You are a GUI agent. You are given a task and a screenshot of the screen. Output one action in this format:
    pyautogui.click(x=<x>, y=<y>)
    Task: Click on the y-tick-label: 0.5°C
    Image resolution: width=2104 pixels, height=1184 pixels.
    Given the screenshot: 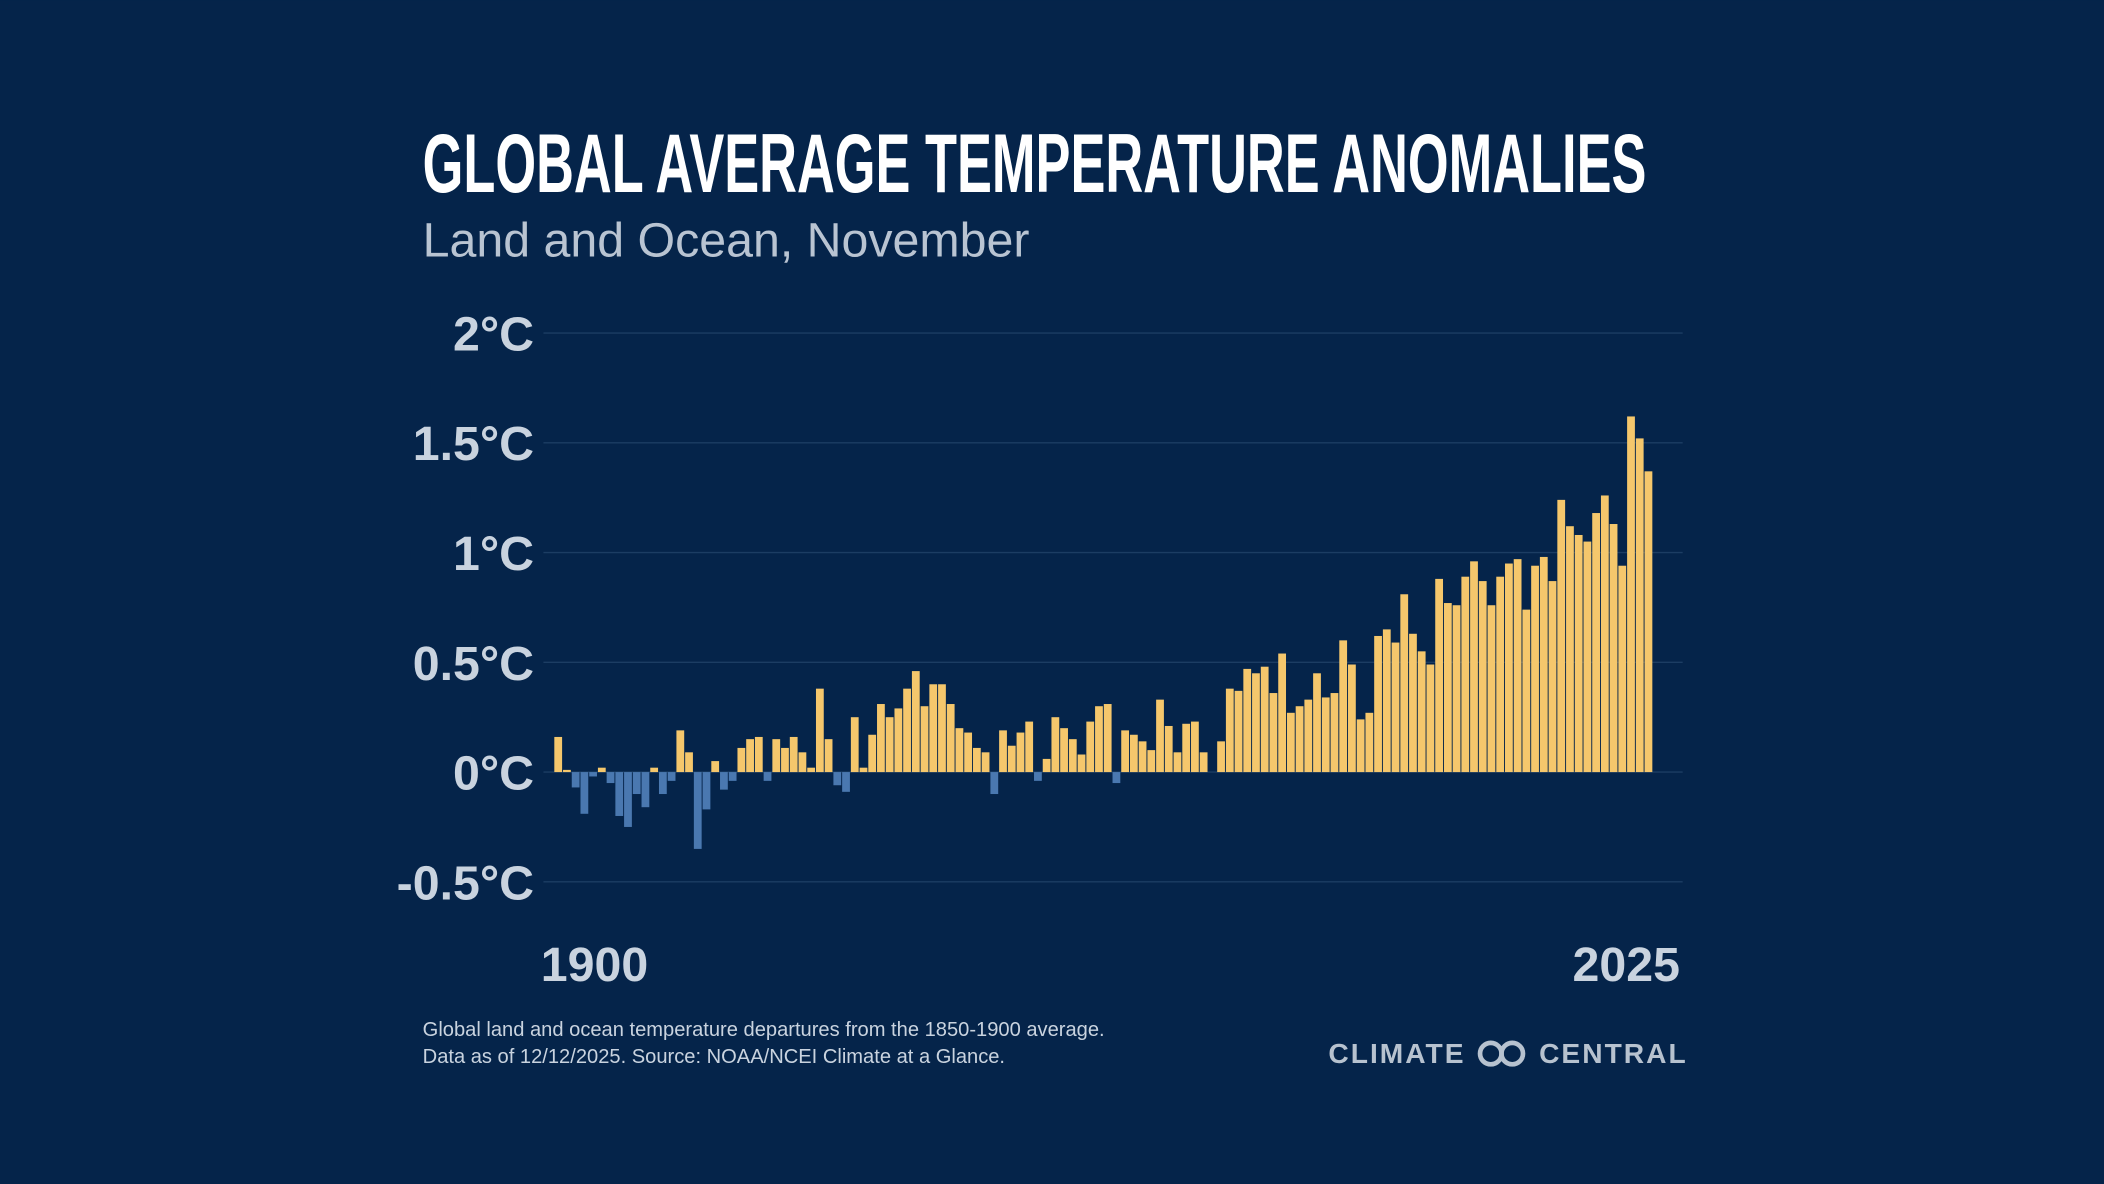 What is the action you would take?
    pyautogui.click(x=473, y=664)
    